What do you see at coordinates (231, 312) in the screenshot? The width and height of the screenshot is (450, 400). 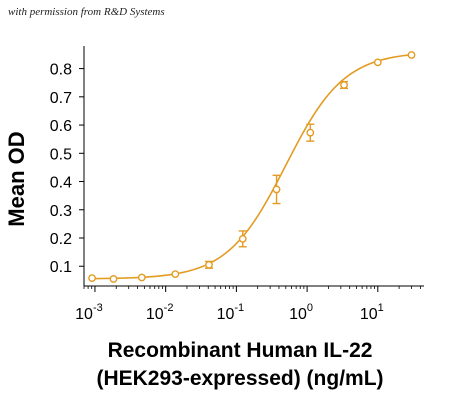 I see `x-tick-label-2: 10⁻¹` at bounding box center [231, 312].